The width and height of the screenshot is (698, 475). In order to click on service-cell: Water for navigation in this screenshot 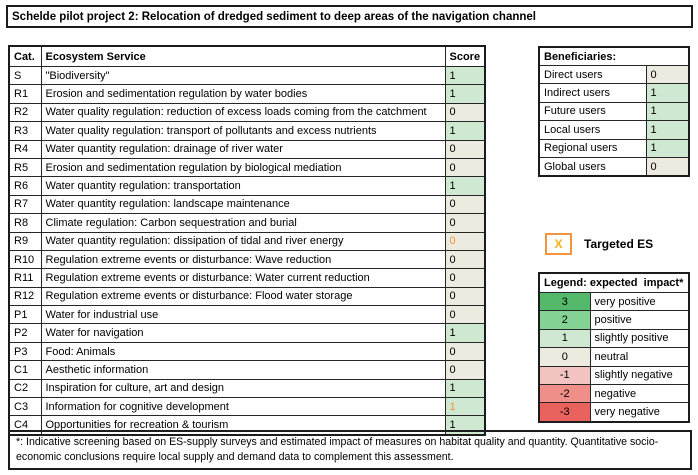, I will do `click(243, 333)`.